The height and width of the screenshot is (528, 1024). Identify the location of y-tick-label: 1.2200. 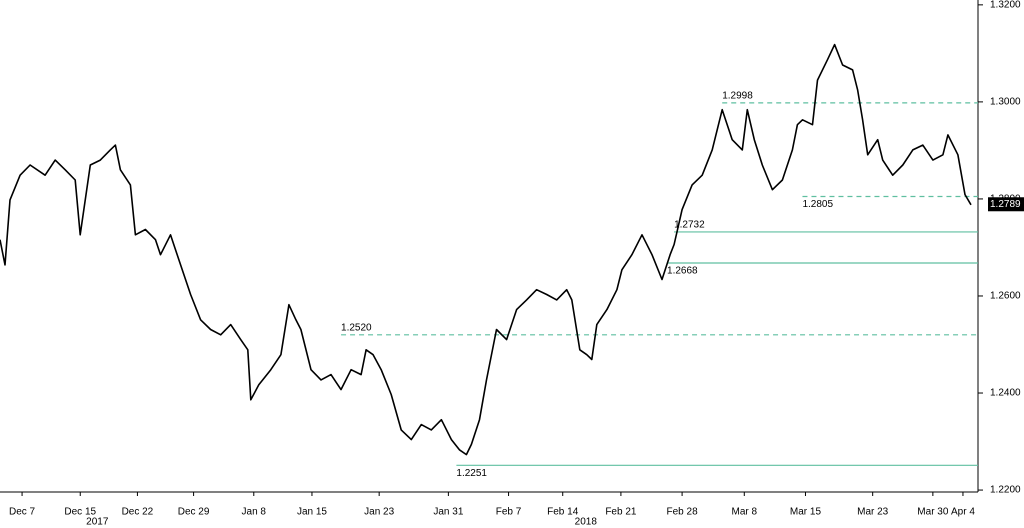
(1005, 490).